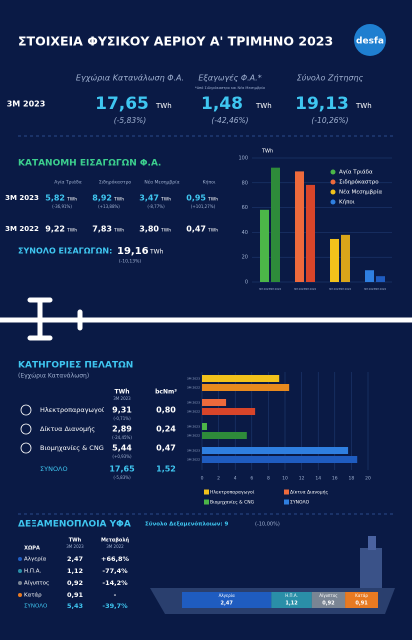 Image resolution: width=412 pixels, height=640 pixels. I want to click on legend-label: Σιδηρόκαστρο, so click(359, 182).